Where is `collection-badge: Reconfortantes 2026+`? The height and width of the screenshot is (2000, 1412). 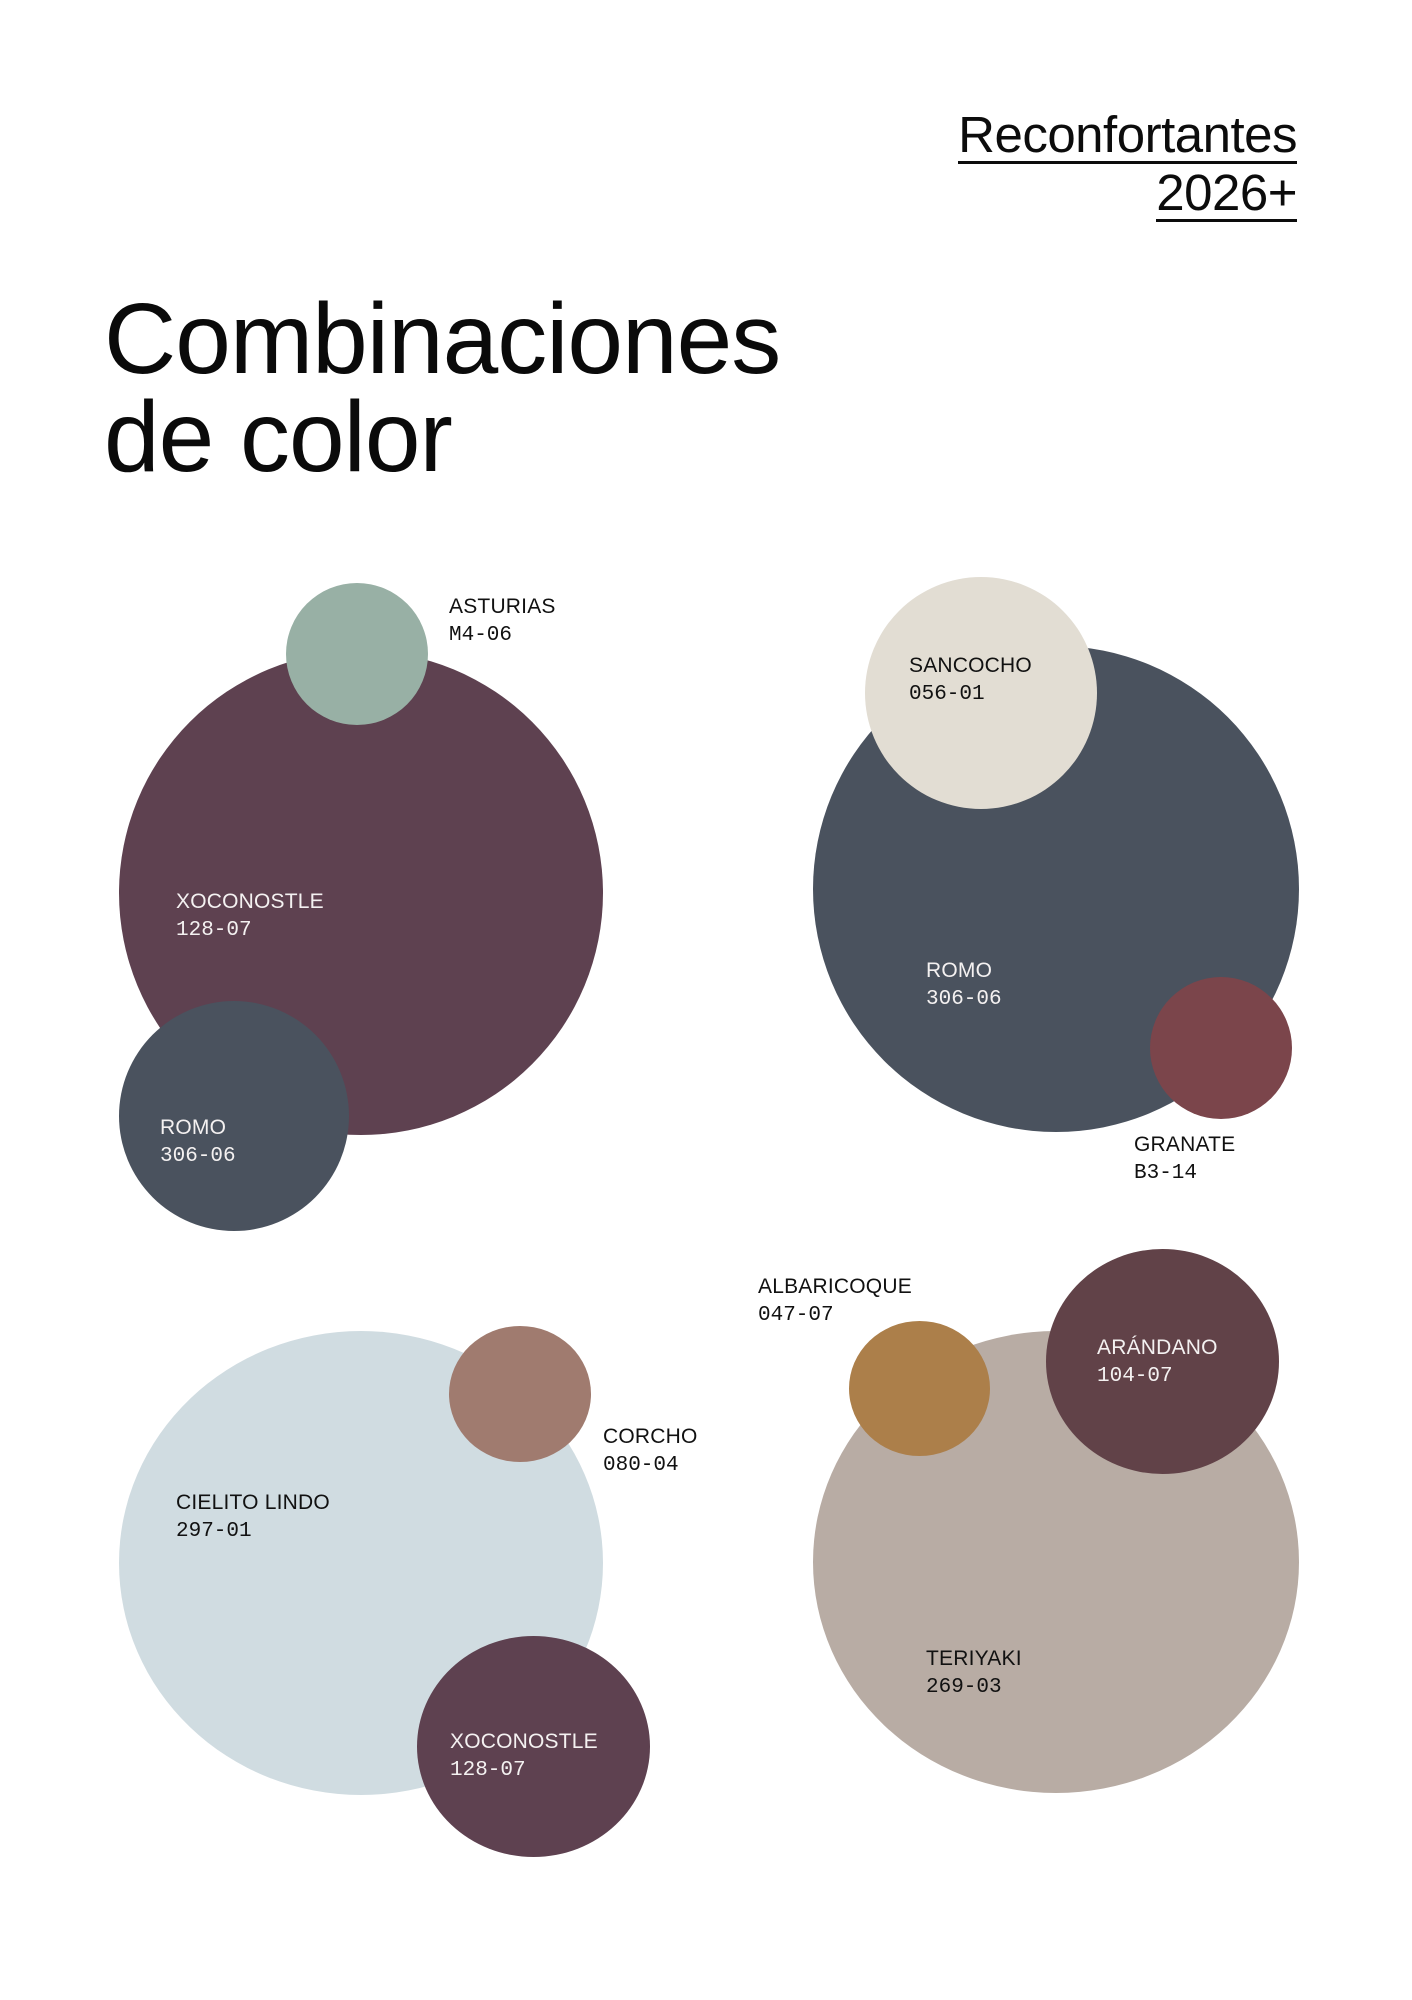
collection-badge: Reconfortantes 2026+ is located at coordinates (1127, 164).